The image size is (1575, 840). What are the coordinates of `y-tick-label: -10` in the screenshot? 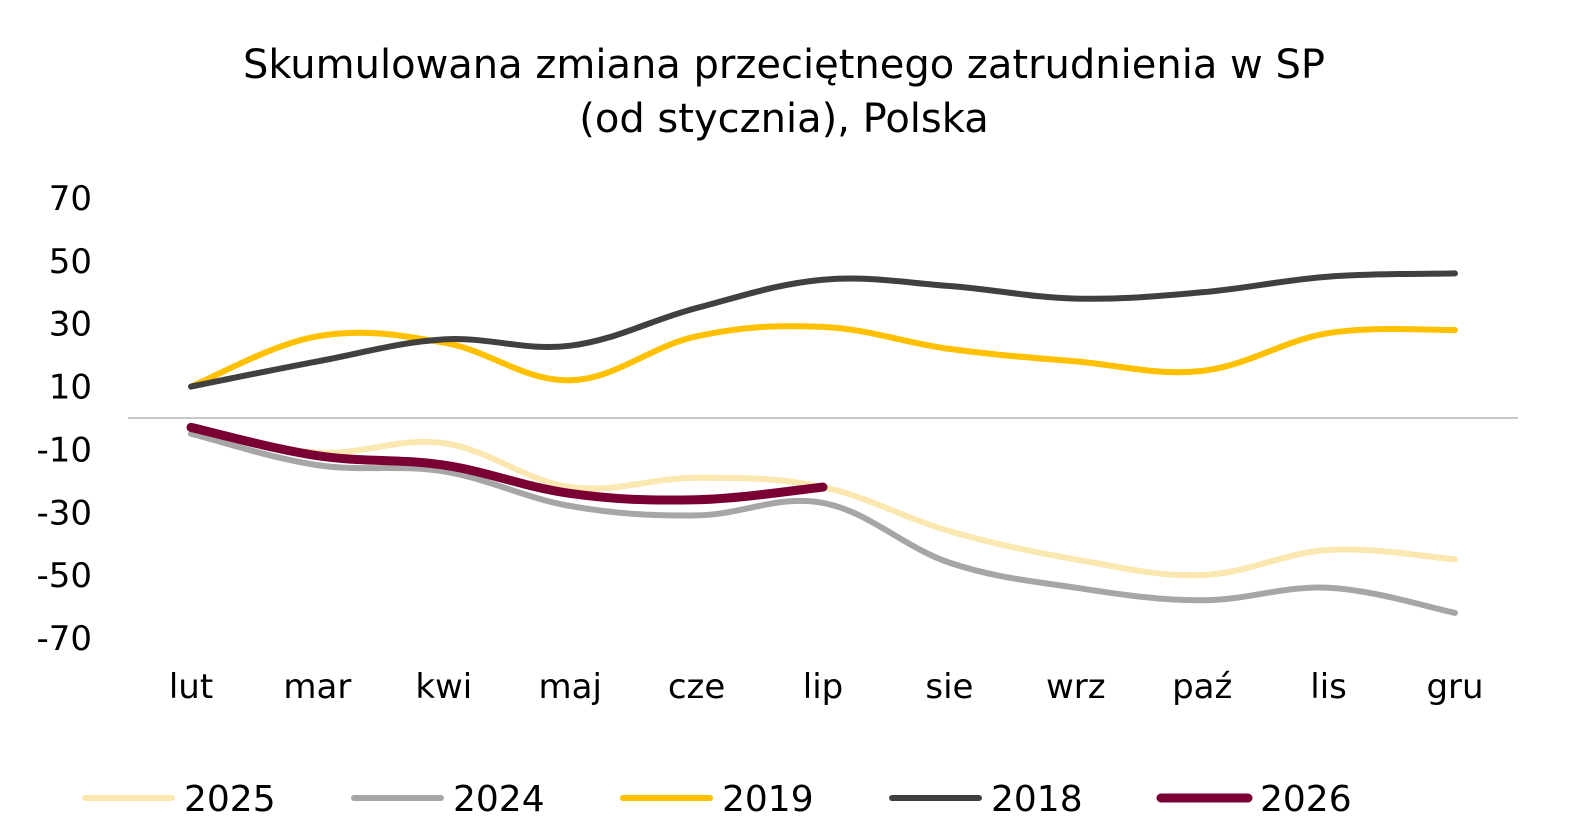 It's located at (64, 450).